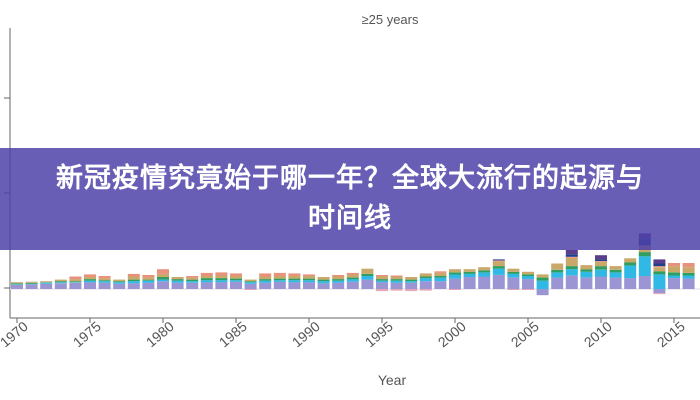  I want to click on bar-segment-green-1998, so click(425, 277).